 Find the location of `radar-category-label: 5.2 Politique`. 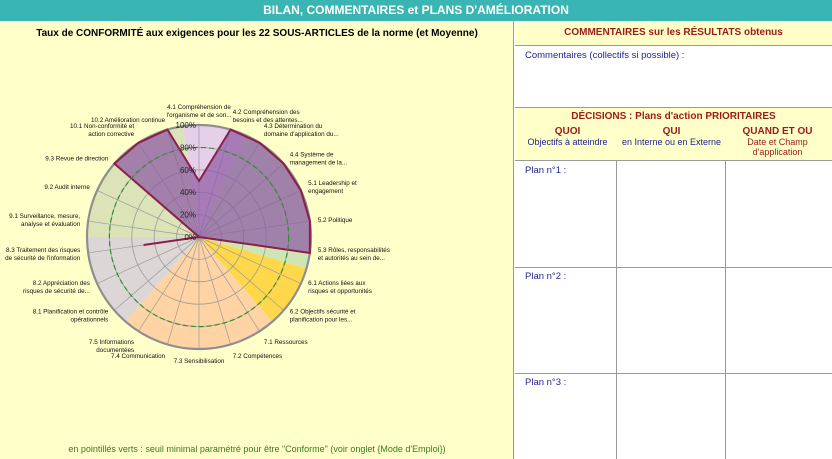

radar-category-label: 5.2 Politique is located at coordinates (335, 220).